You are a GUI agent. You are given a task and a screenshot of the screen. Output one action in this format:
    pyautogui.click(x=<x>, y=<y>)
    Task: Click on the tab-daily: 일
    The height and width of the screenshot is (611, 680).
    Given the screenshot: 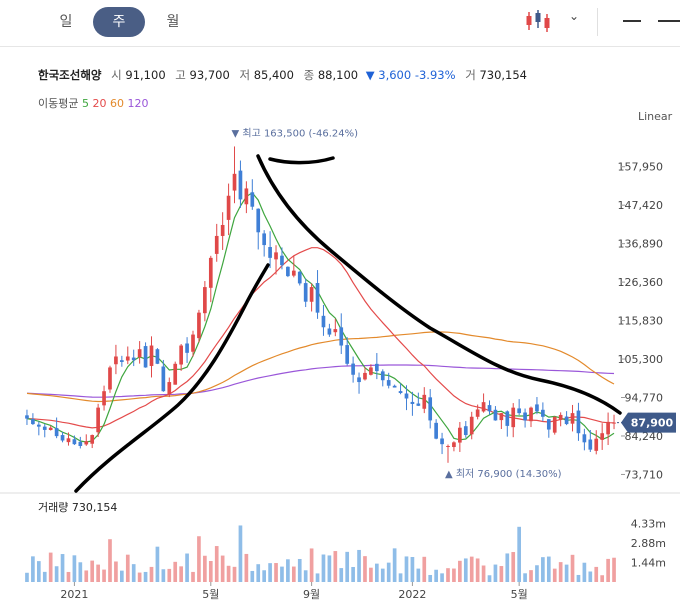 What is the action you would take?
    pyautogui.click(x=66, y=22)
    